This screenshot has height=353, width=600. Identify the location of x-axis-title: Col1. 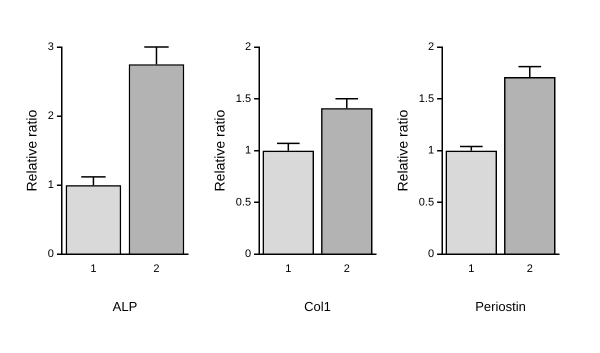
(317, 306).